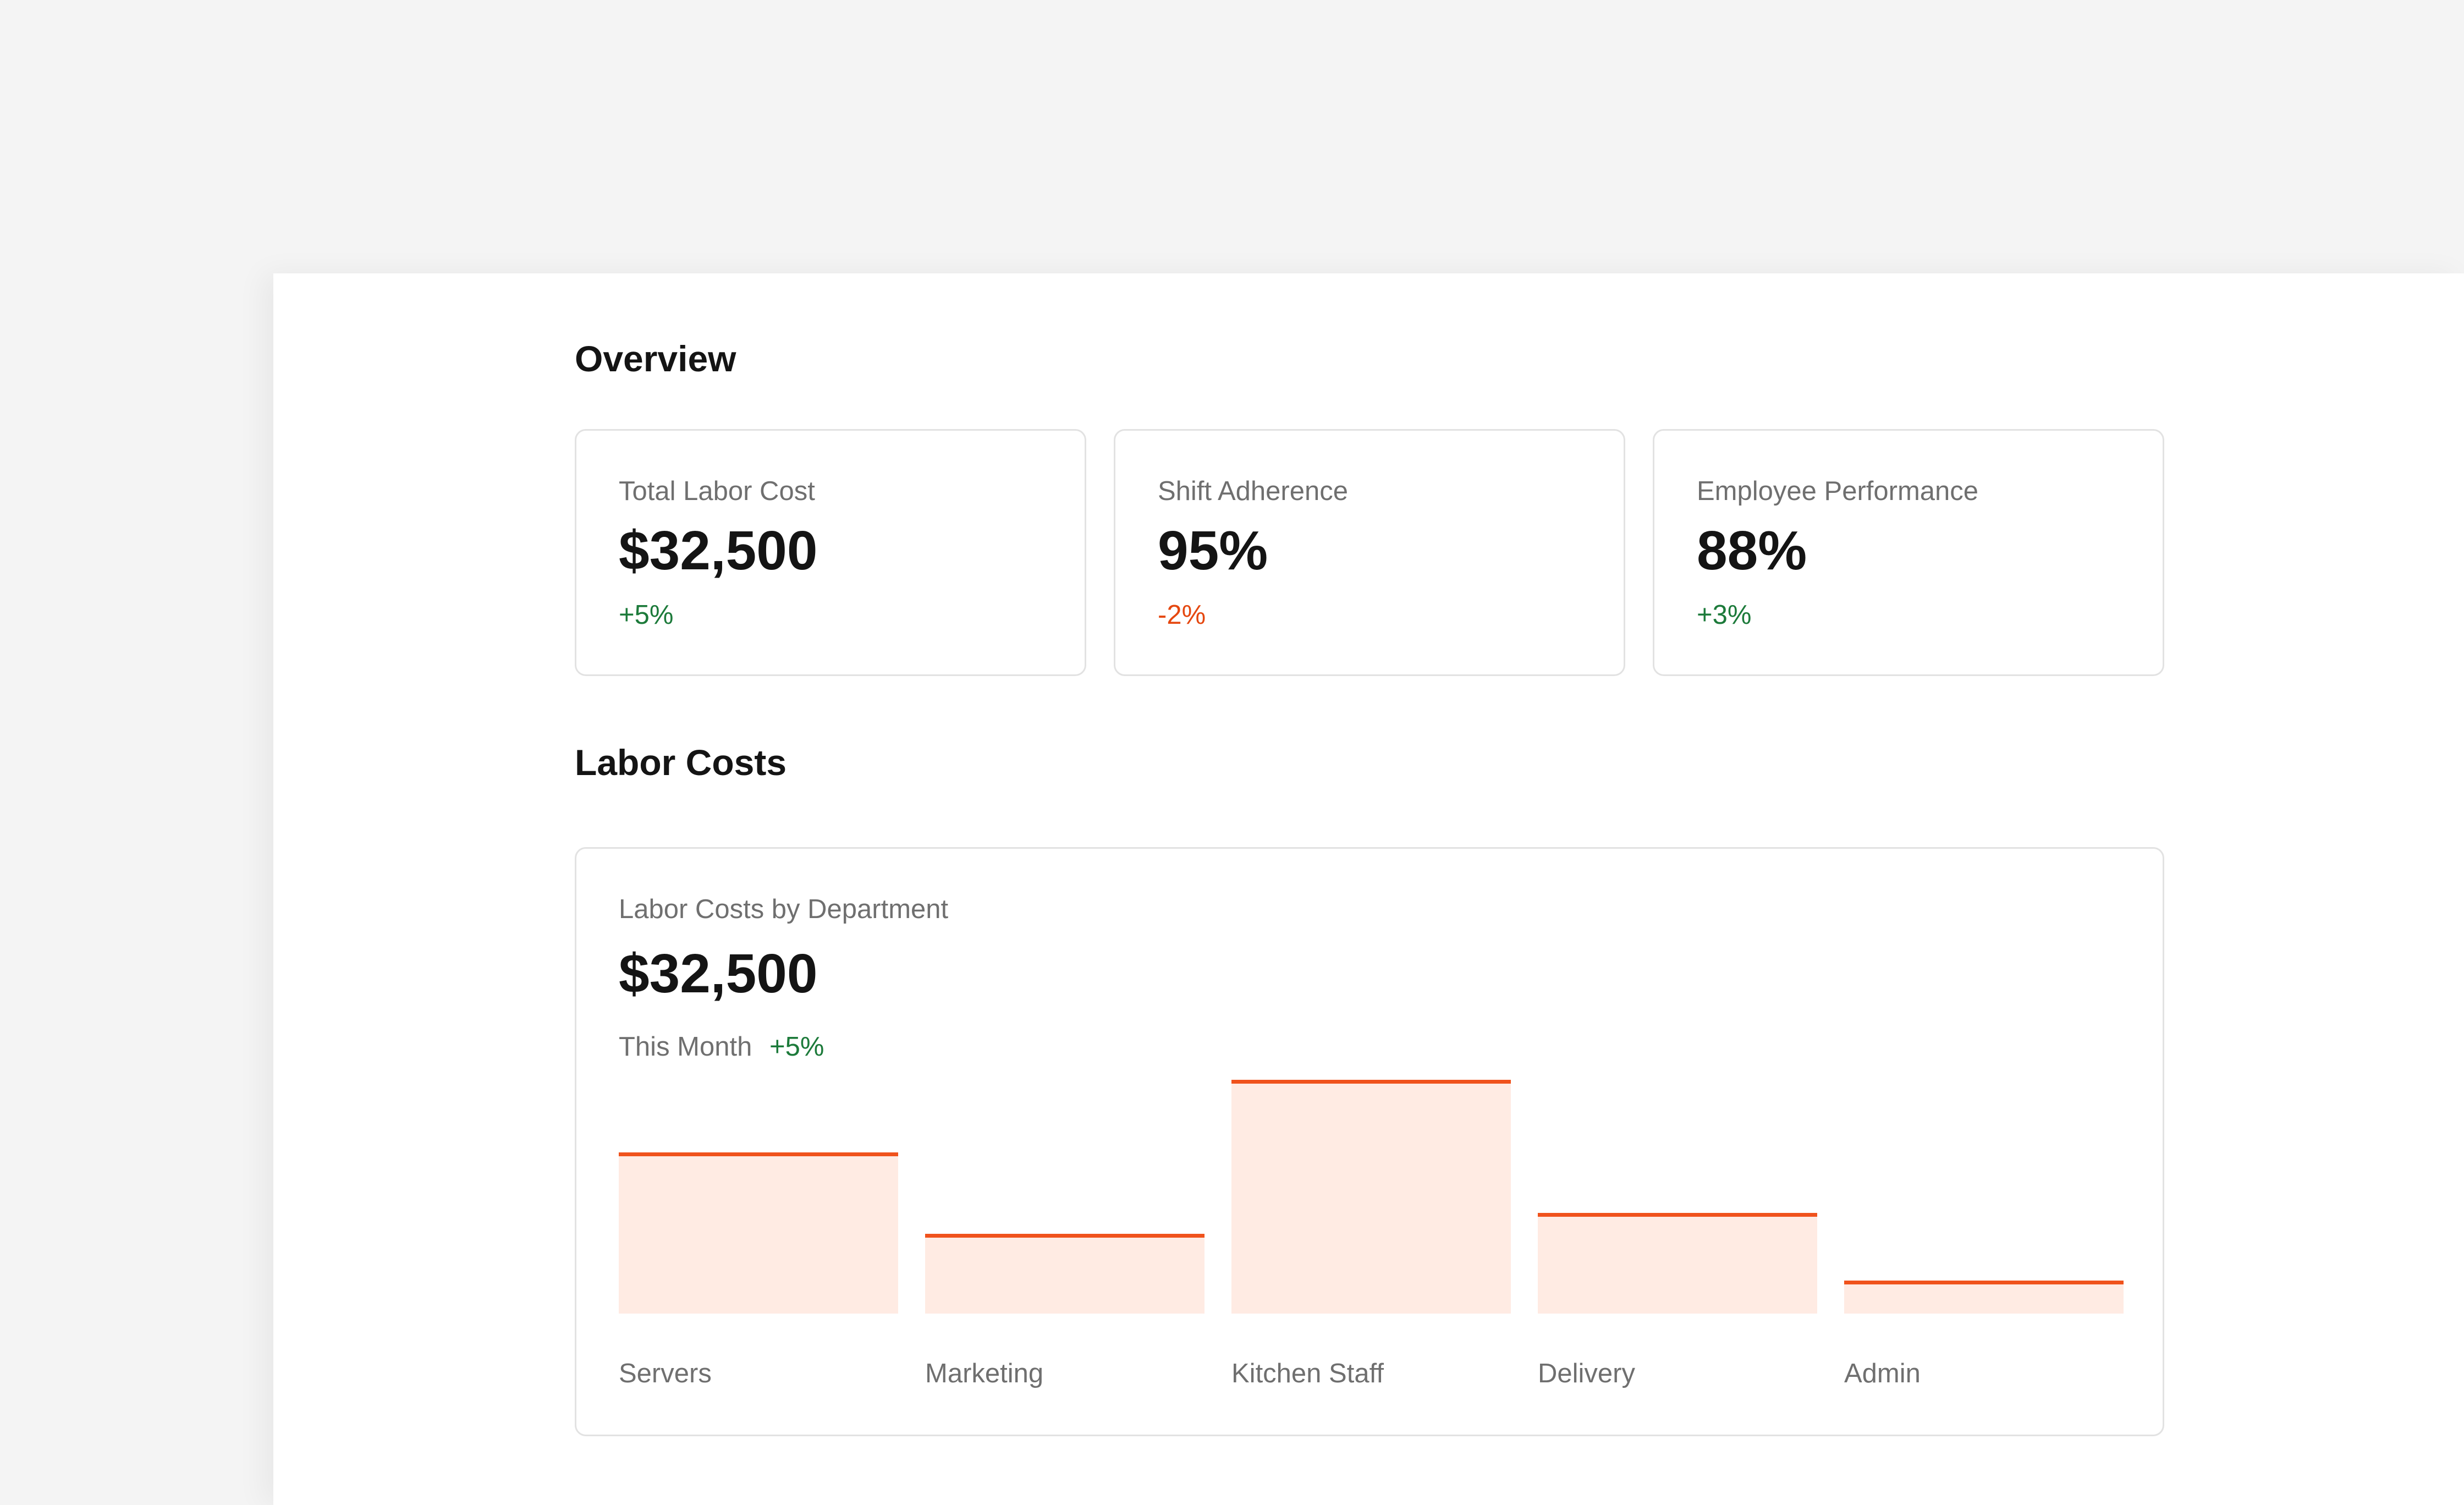 The width and height of the screenshot is (2464, 1505). What do you see at coordinates (831, 552) in the screenshot?
I see `stat-card-total-labor-cost: Total Labor Cost $32,500 +5%` at bounding box center [831, 552].